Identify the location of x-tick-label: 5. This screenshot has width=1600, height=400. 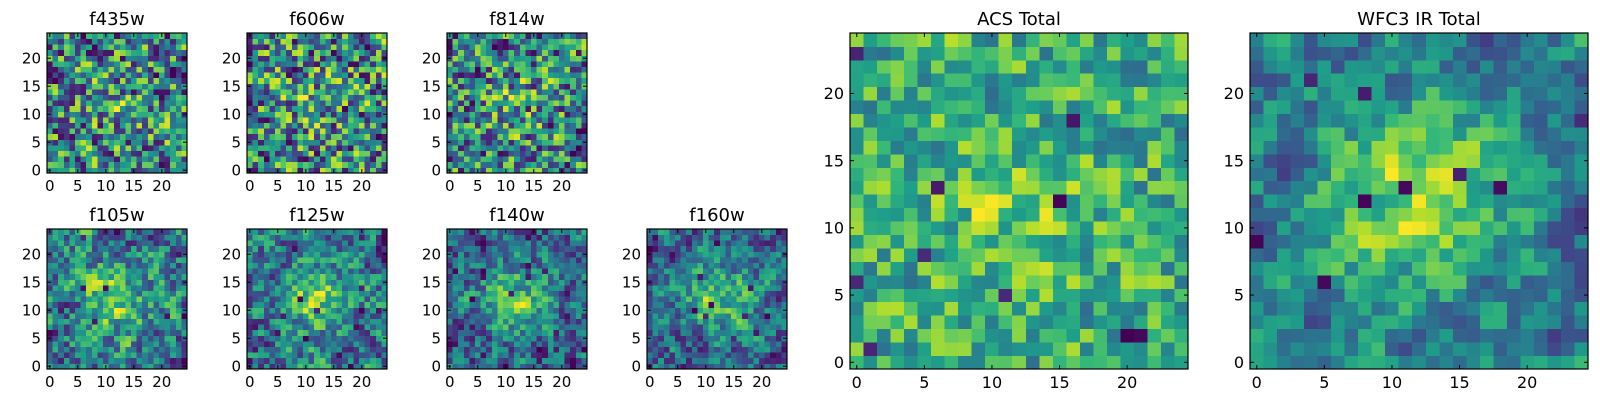
(78, 382).